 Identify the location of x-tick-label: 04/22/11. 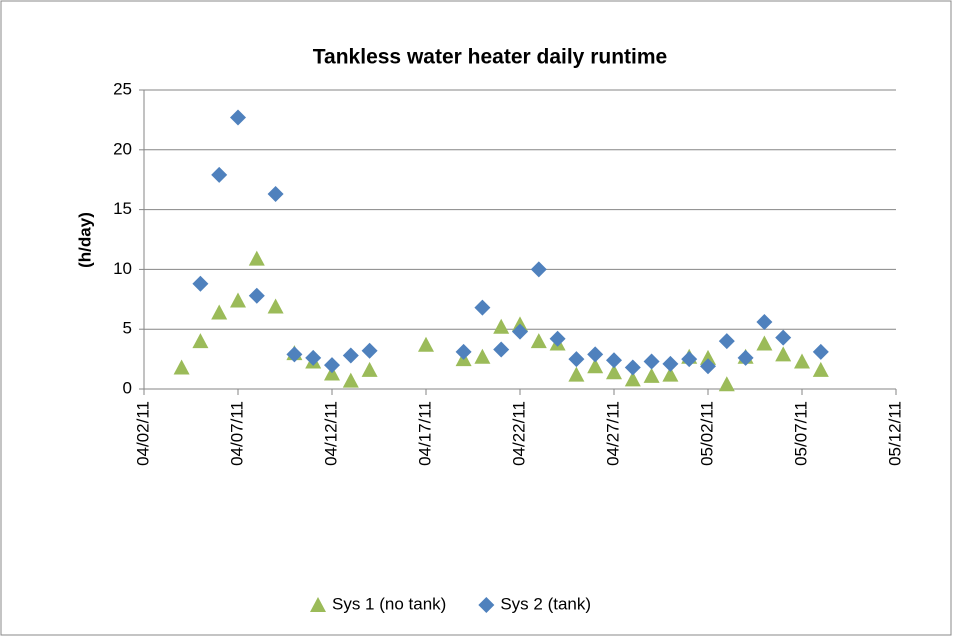
(518, 433).